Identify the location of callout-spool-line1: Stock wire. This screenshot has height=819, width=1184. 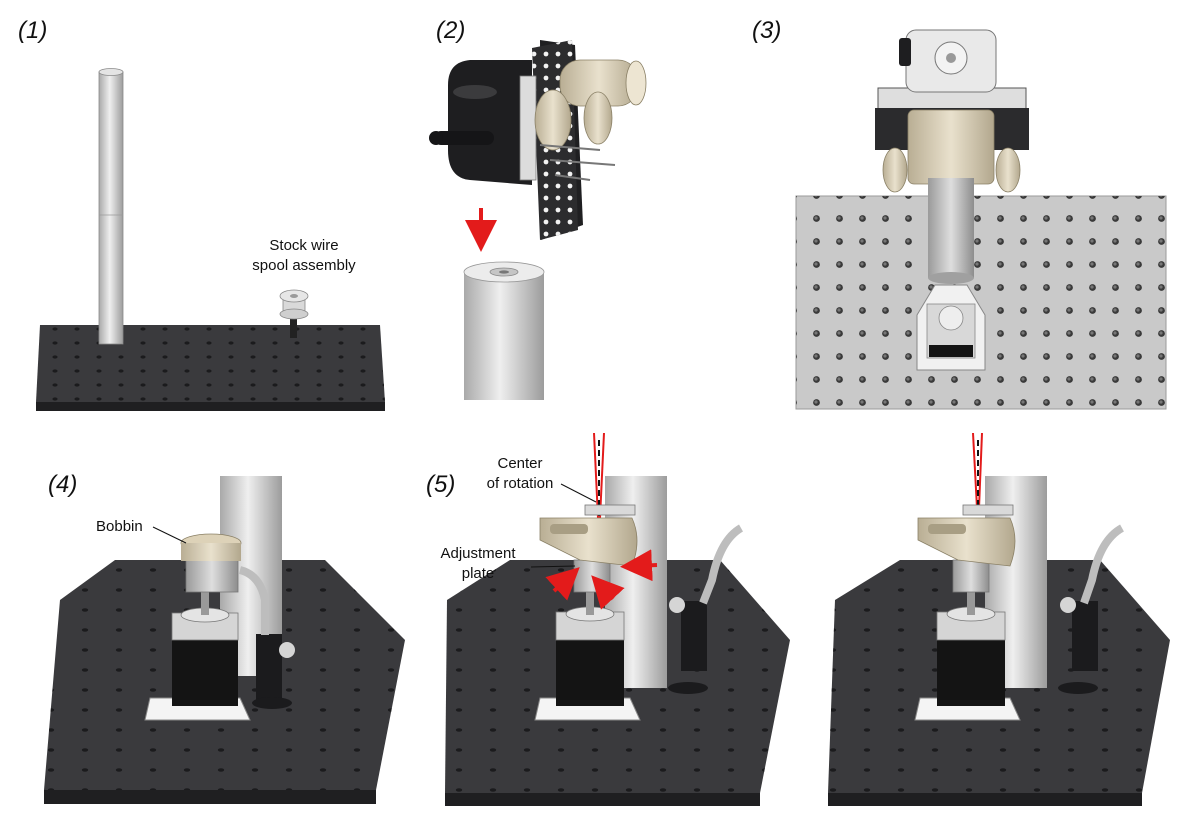
(303, 245).